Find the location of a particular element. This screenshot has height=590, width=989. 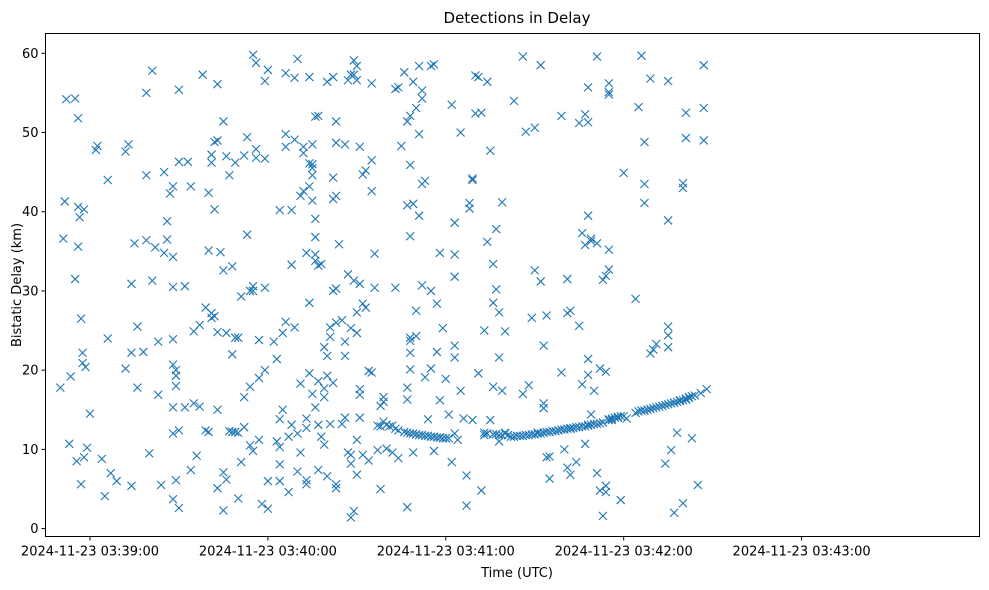

x-tick-label: 2024-11-23 03:39:00 is located at coordinates (90, 552).